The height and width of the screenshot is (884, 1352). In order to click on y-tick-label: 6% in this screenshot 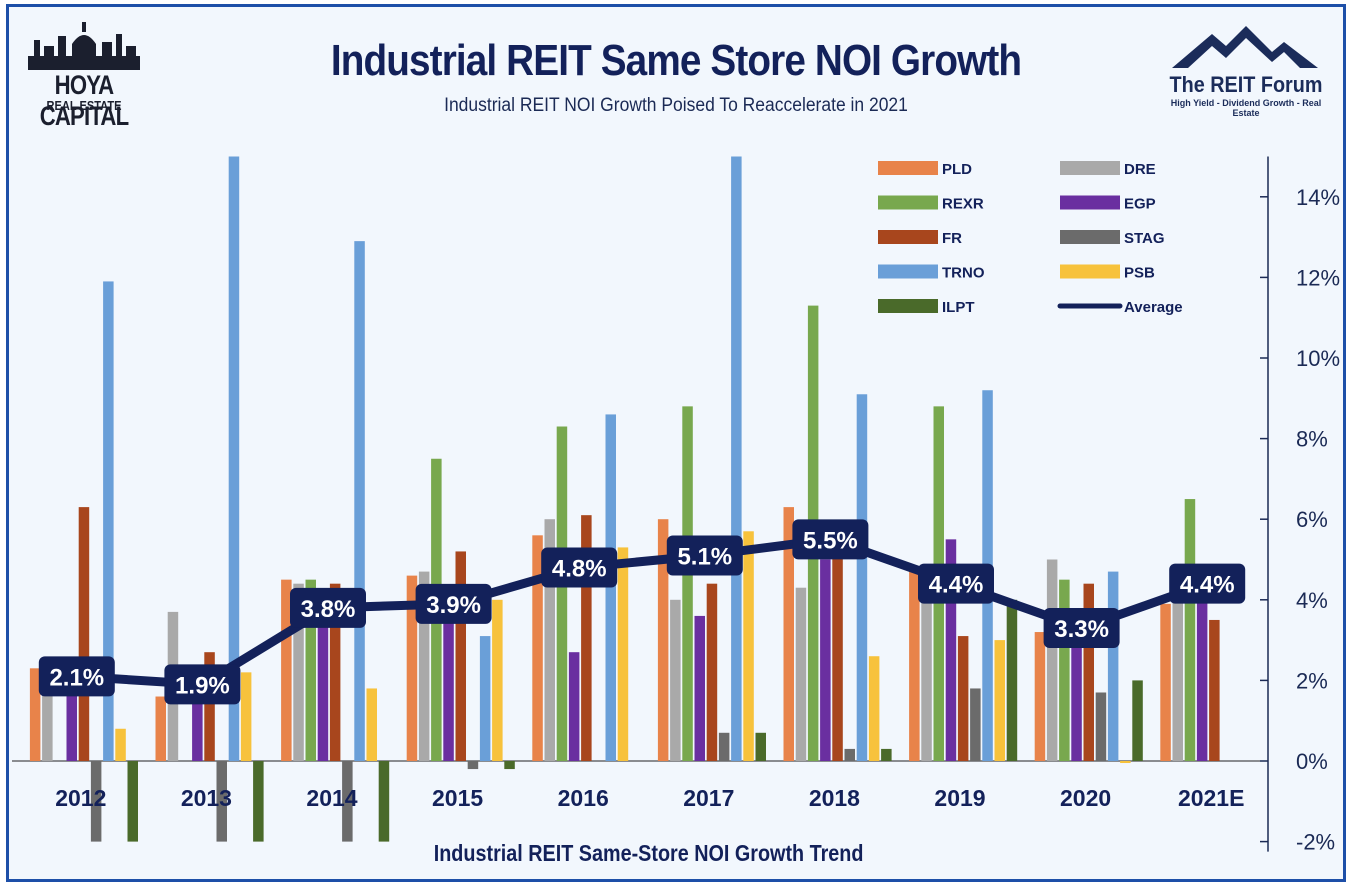, I will do `click(1312, 519)`.